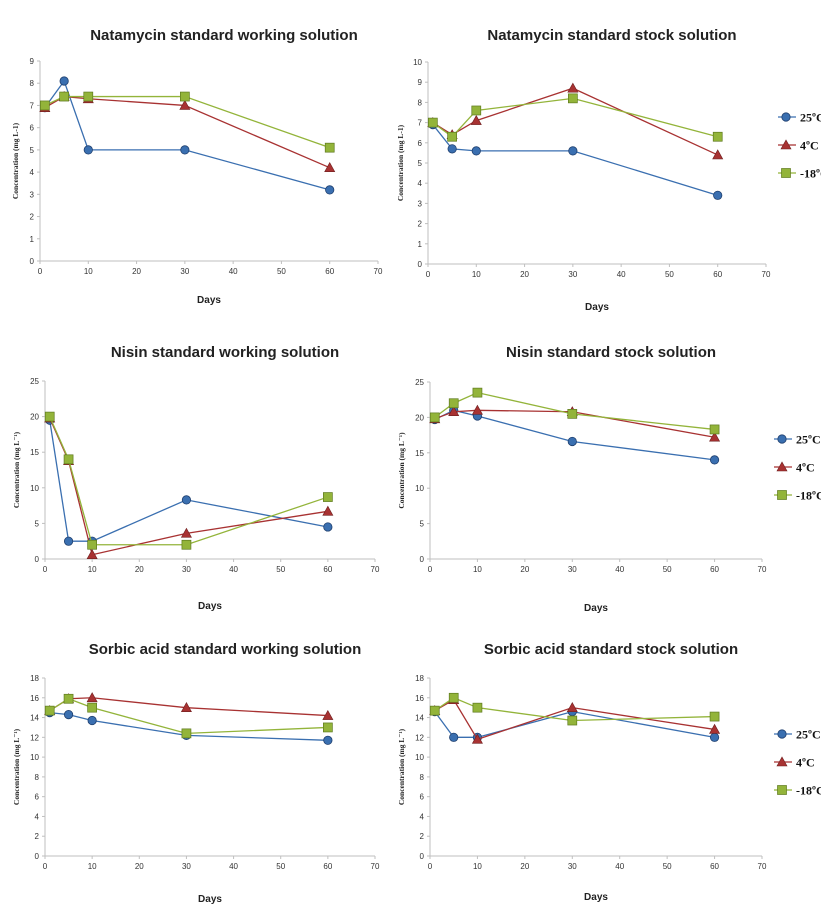 The image size is (821, 907). Describe the element at coordinates (419, 678) in the screenshot. I see `y-tick-label: 18` at that location.